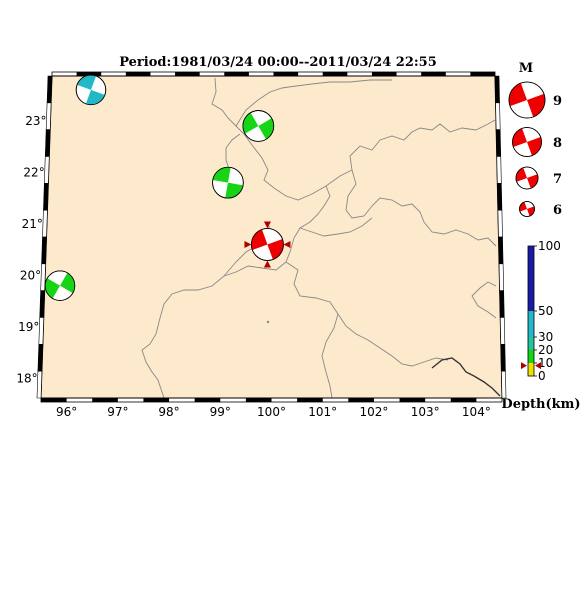 This screenshot has width=585, height=600. I want to click on lon-tick-label: 101°, so click(322, 412).